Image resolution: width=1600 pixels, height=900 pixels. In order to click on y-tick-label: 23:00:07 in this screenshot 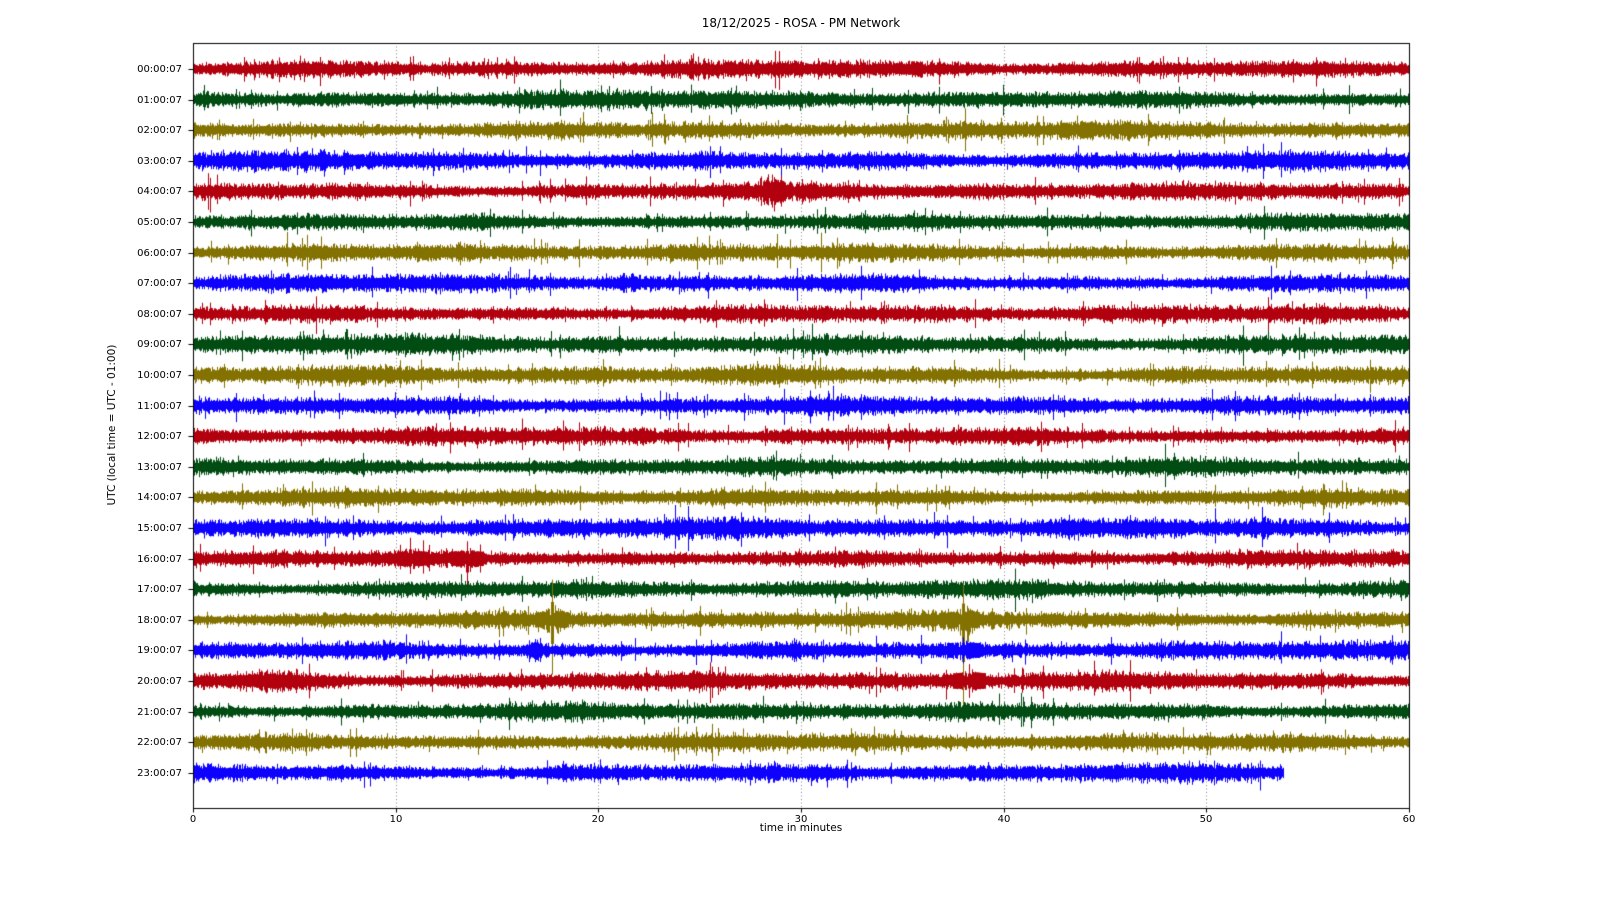, I will do `click(159, 773)`.